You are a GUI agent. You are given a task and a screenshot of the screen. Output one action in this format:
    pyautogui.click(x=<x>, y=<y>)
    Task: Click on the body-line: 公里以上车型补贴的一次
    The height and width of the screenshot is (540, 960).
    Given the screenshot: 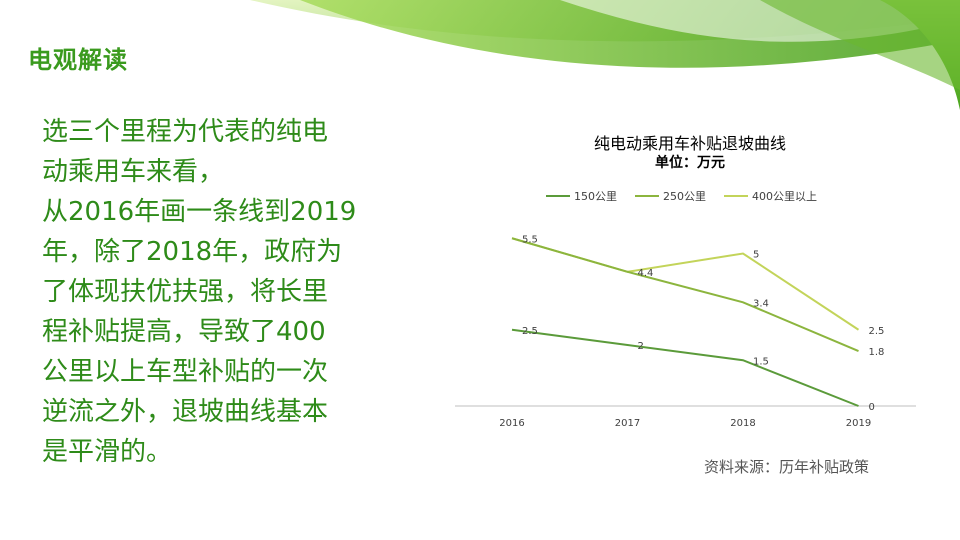 What is the action you would take?
    pyautogui.click(x=185, y=372)
    